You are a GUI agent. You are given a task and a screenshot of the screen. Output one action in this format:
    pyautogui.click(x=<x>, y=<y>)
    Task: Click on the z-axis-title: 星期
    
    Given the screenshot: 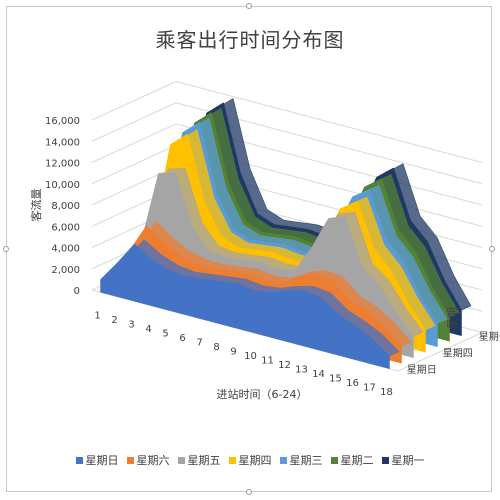 What is the action you would take?
    pyautogui.click(x=452, y=318)
    